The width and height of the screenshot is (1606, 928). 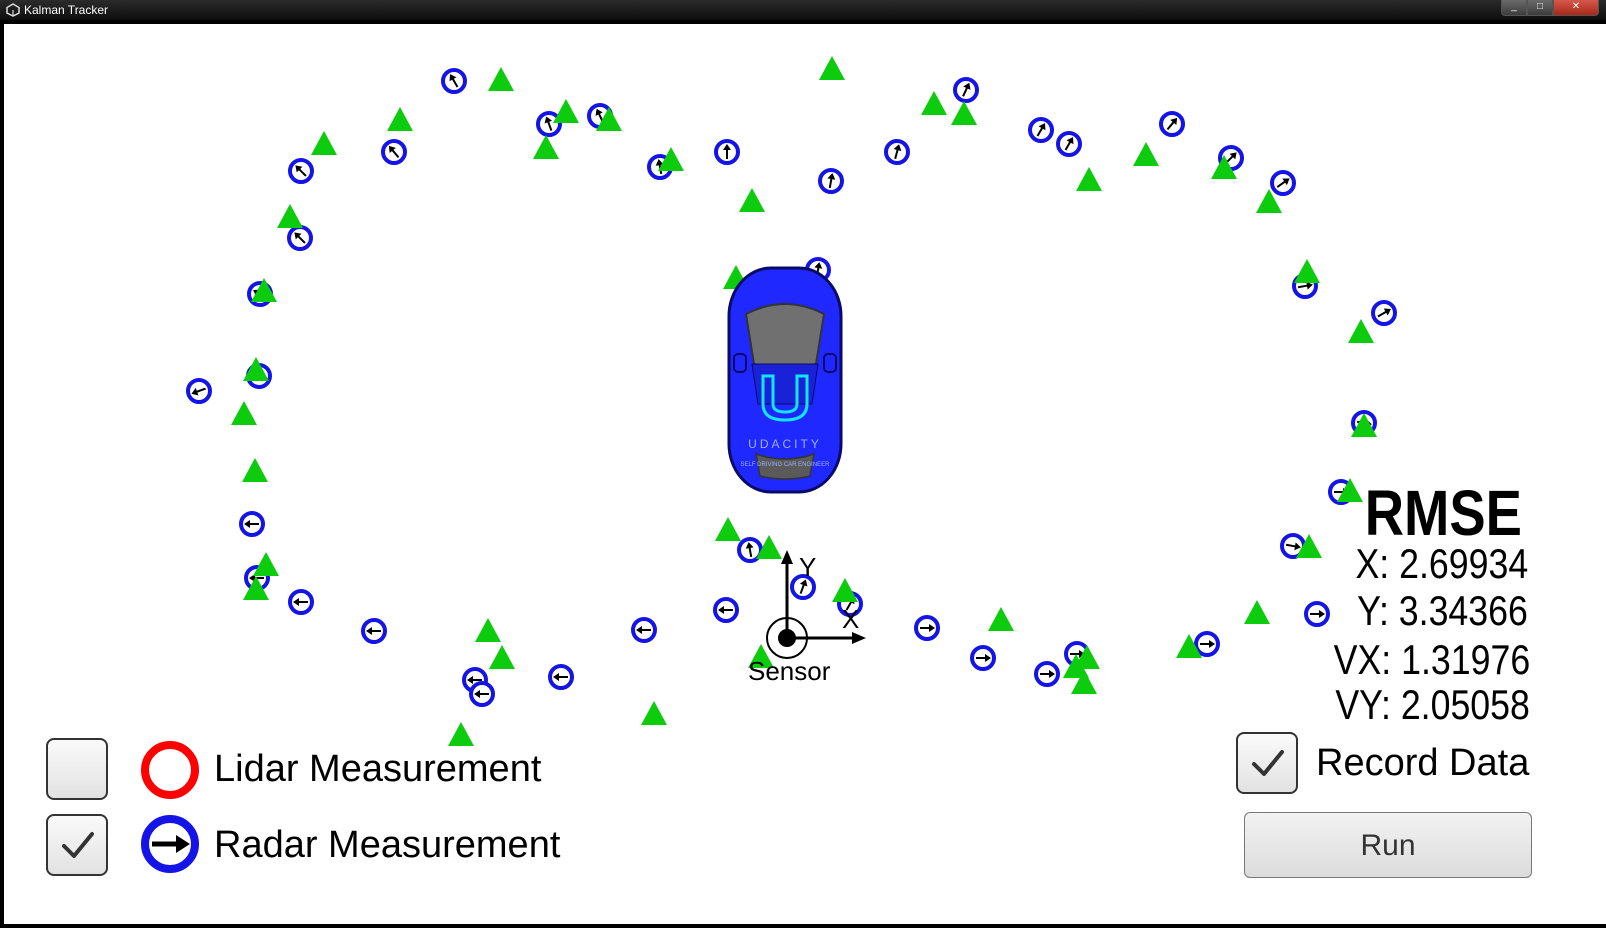 I want to click on sensor-origin: Y X Sensor, so click(x=807, y=618).